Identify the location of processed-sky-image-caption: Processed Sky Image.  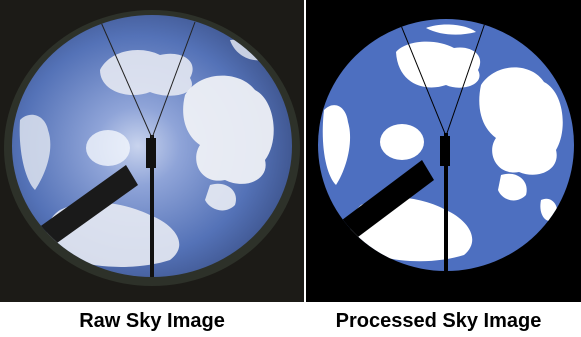
(438, 321).